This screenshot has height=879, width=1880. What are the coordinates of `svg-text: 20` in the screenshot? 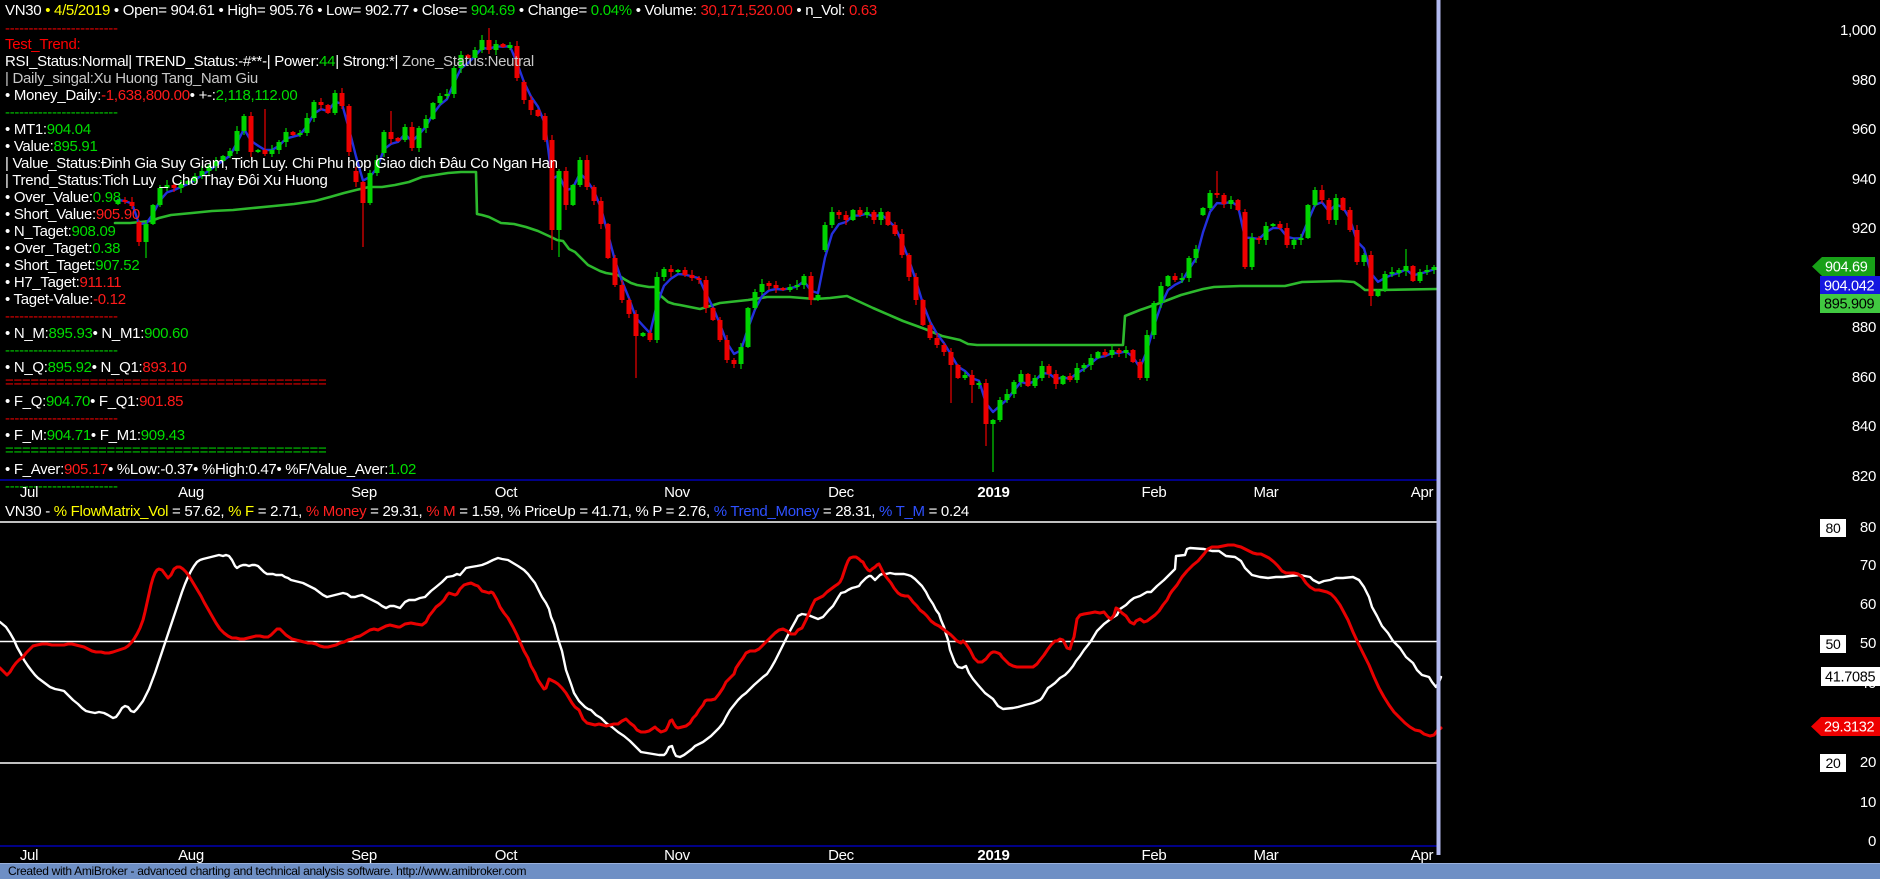 It's located at (1833, 763).